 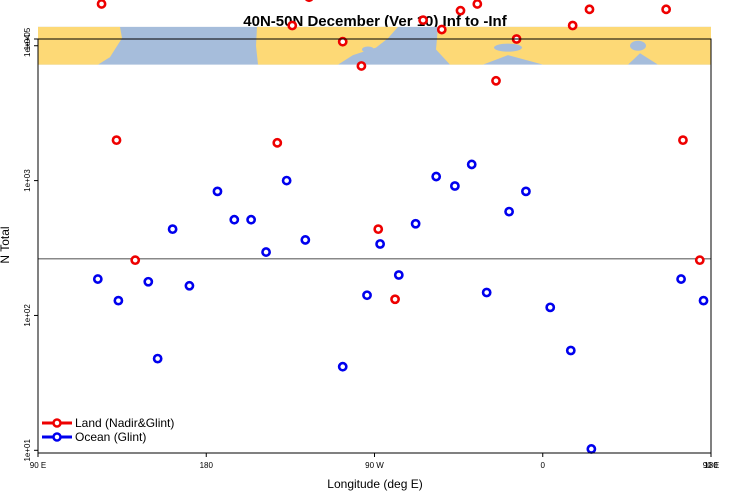 I want to click on x-tick-label-3: 90 W, so click(x=374, y=465).